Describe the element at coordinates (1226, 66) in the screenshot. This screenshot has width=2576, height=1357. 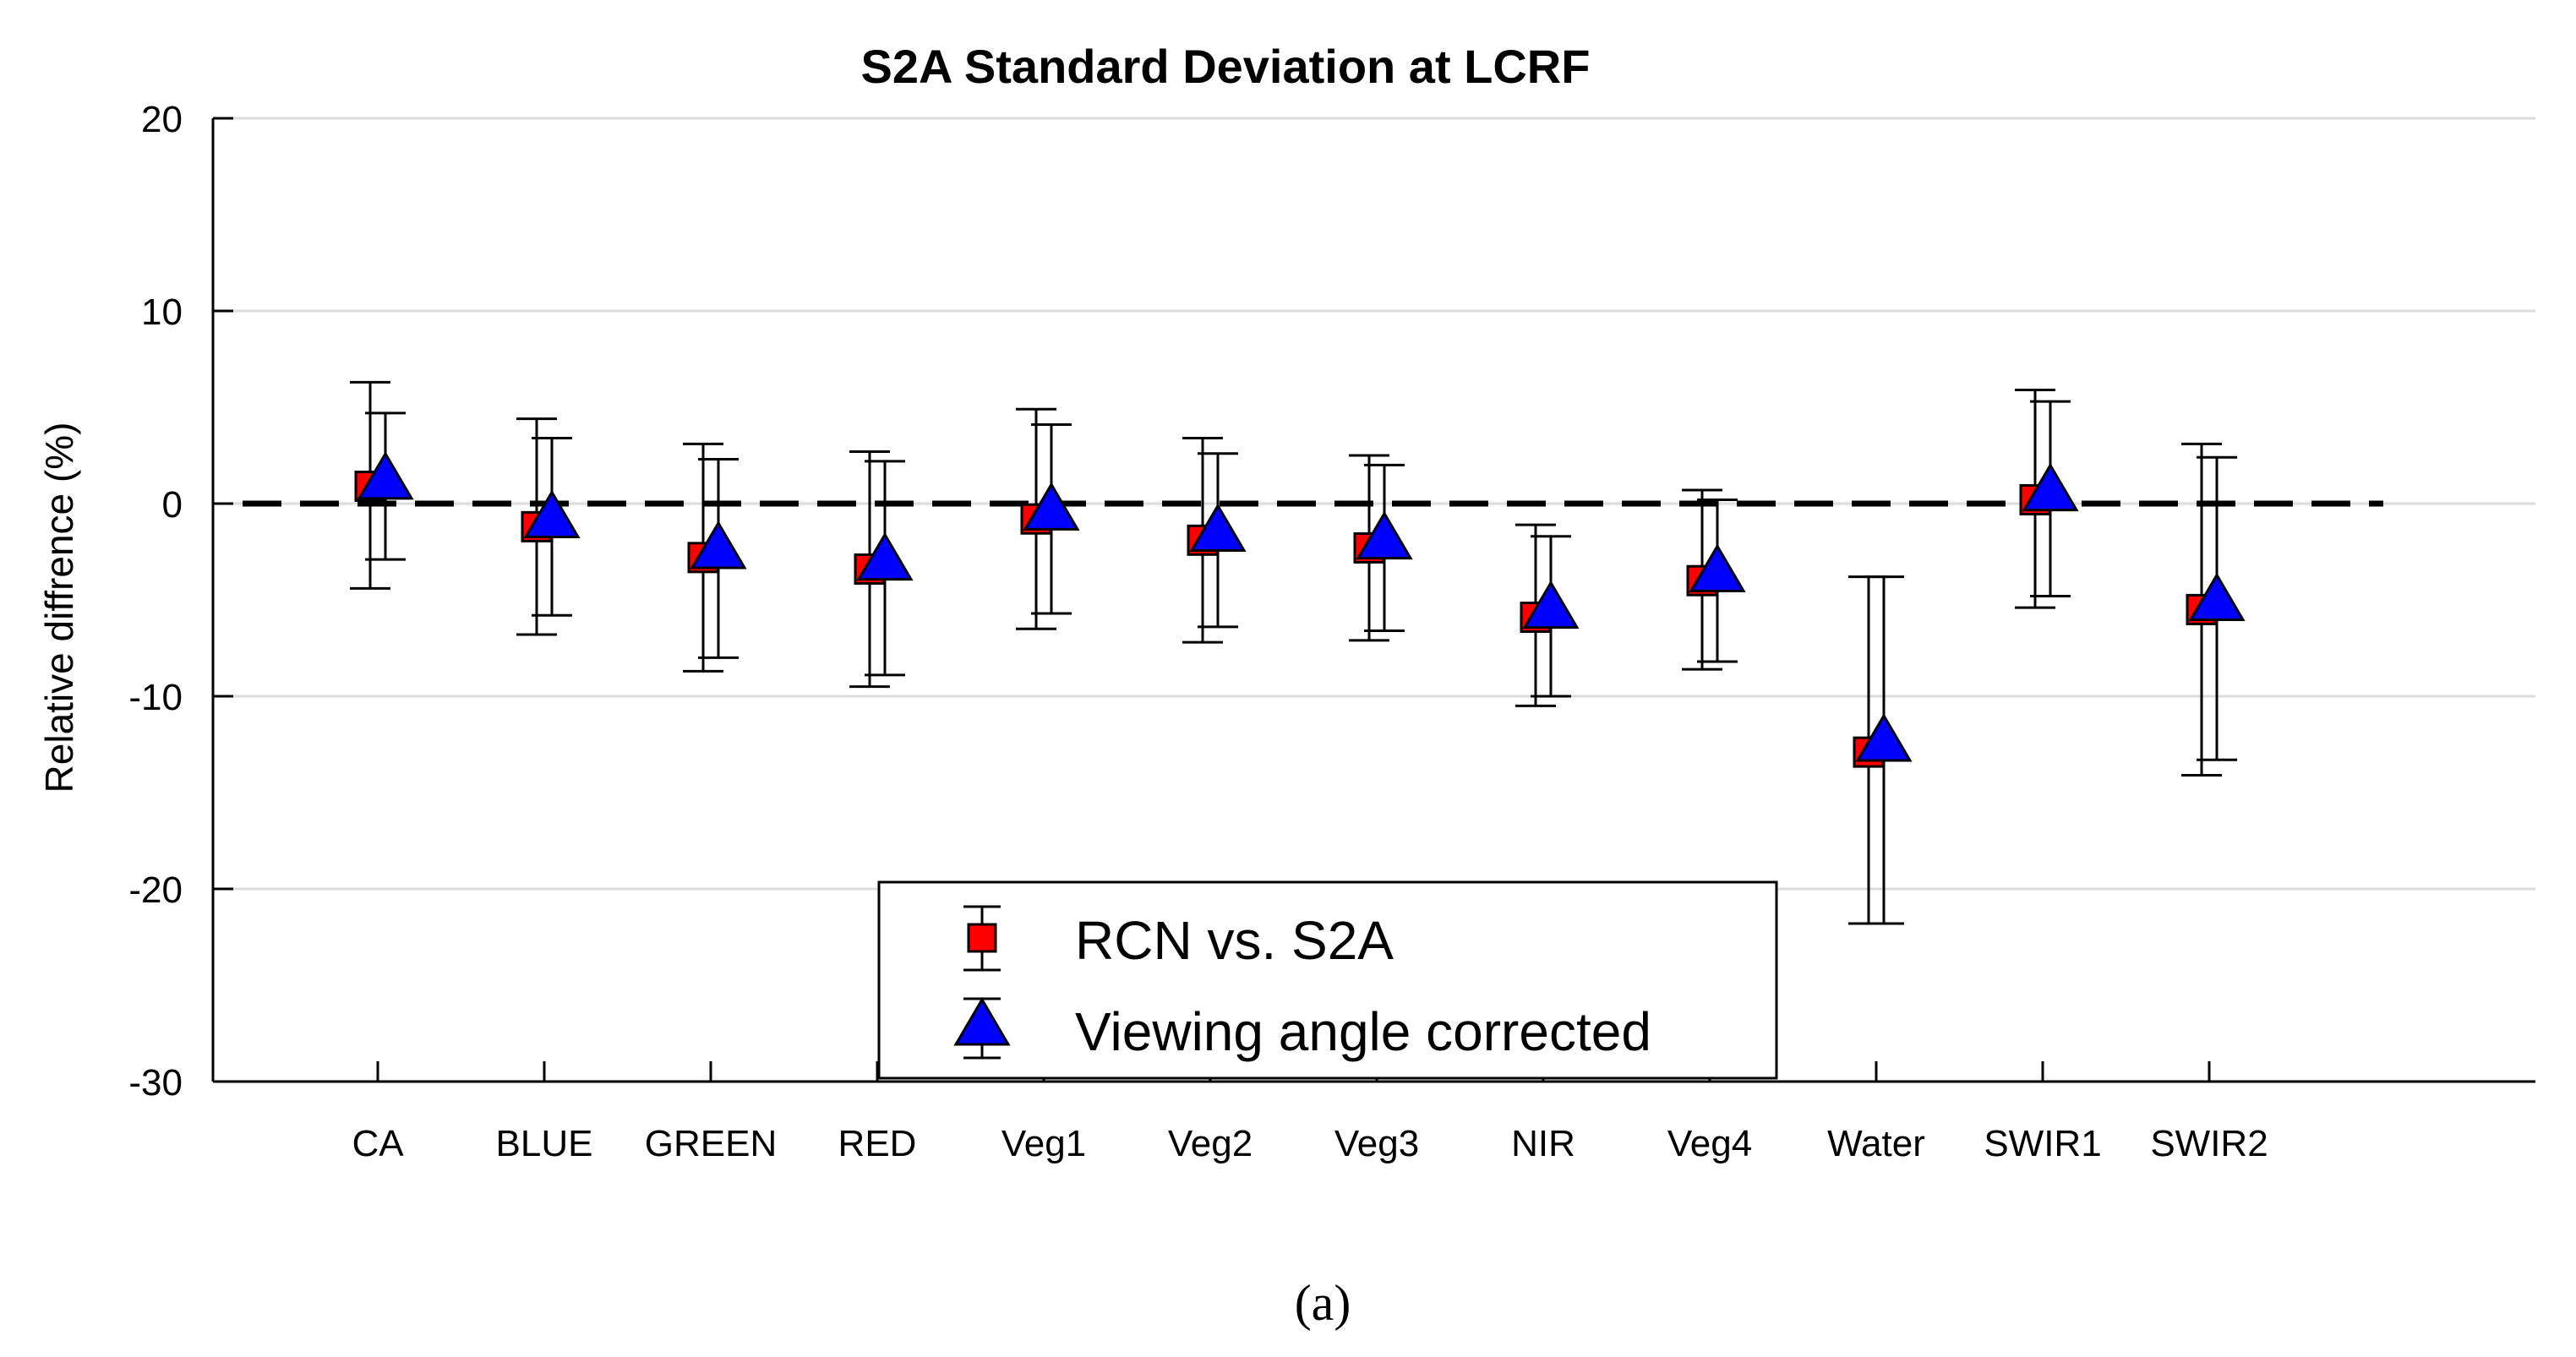
I see `chart-title: S2A Standard Deviation at LCRF` at that location.